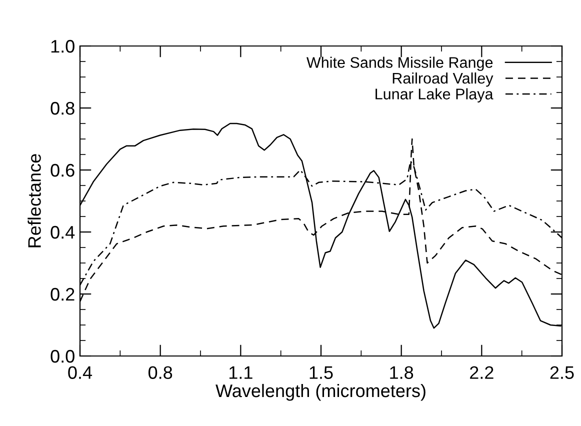 This screenshot has height=426, width=581. Describe the element at coordinates (62, 46) in the screenshot. I see `y-tick-label: 1.0` at that location.